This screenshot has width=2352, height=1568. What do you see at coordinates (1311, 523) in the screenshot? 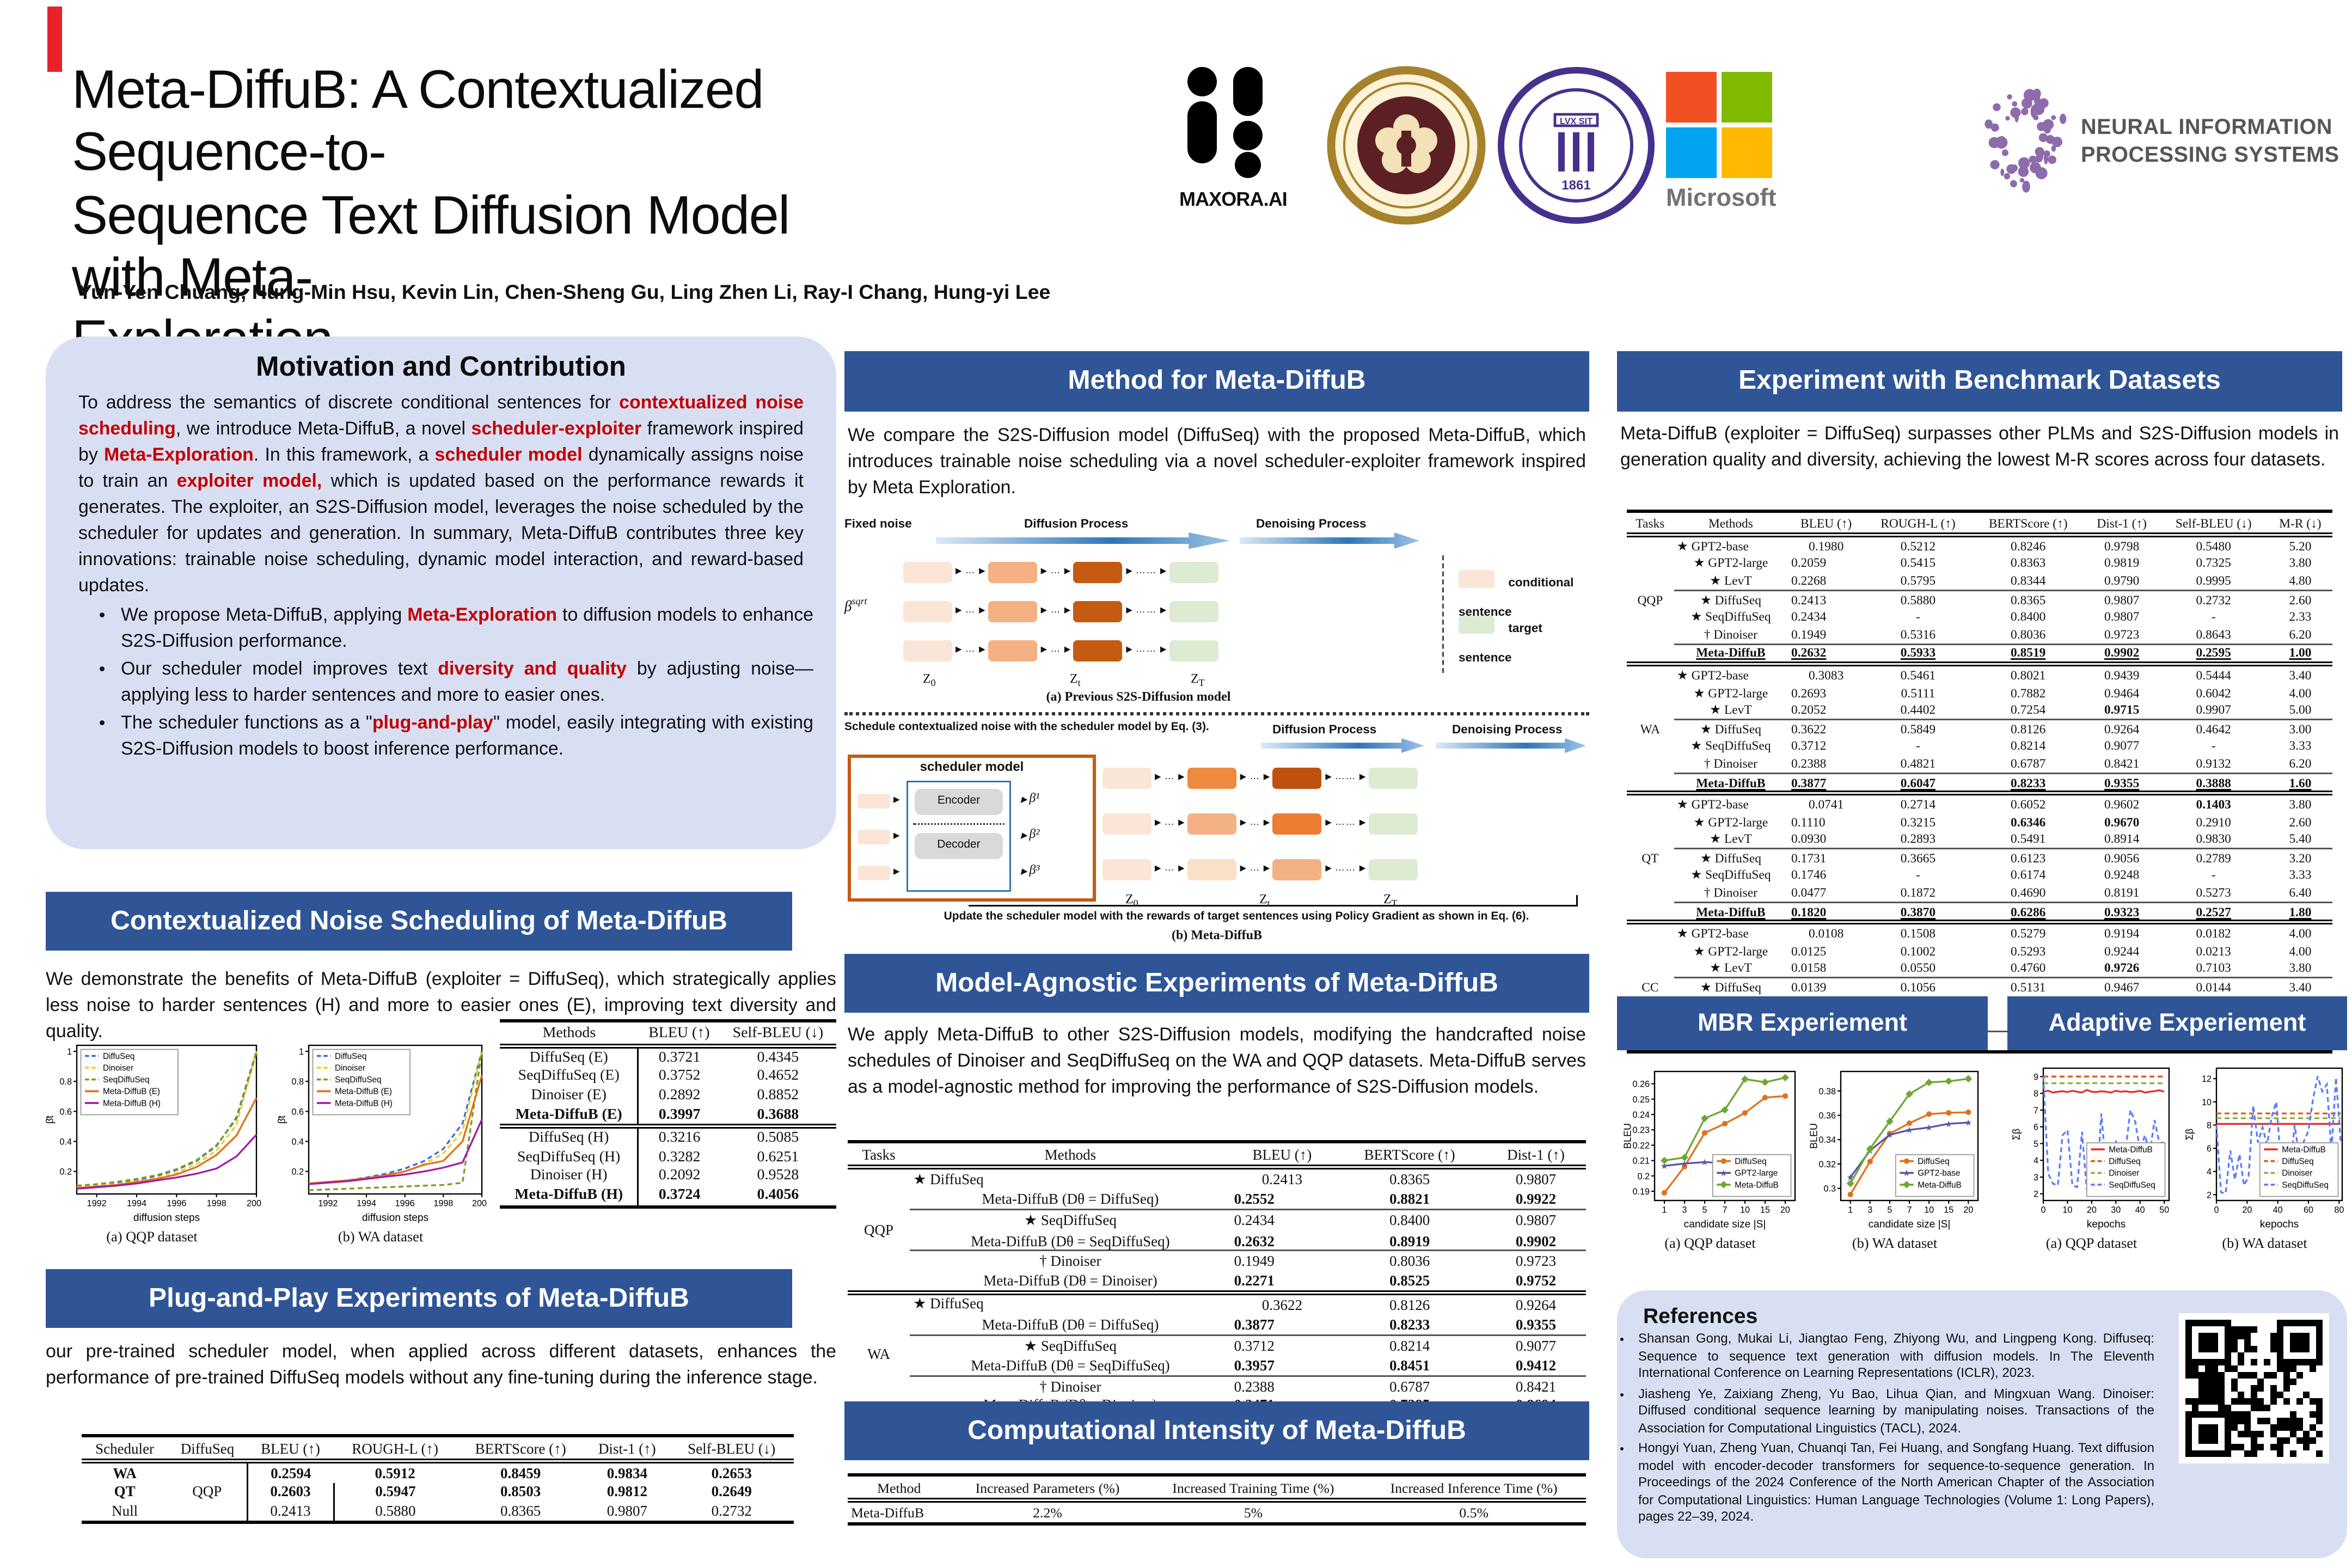
I see `denoising-process-label-a: Denoising Process` at bounding box center [1311, 523].